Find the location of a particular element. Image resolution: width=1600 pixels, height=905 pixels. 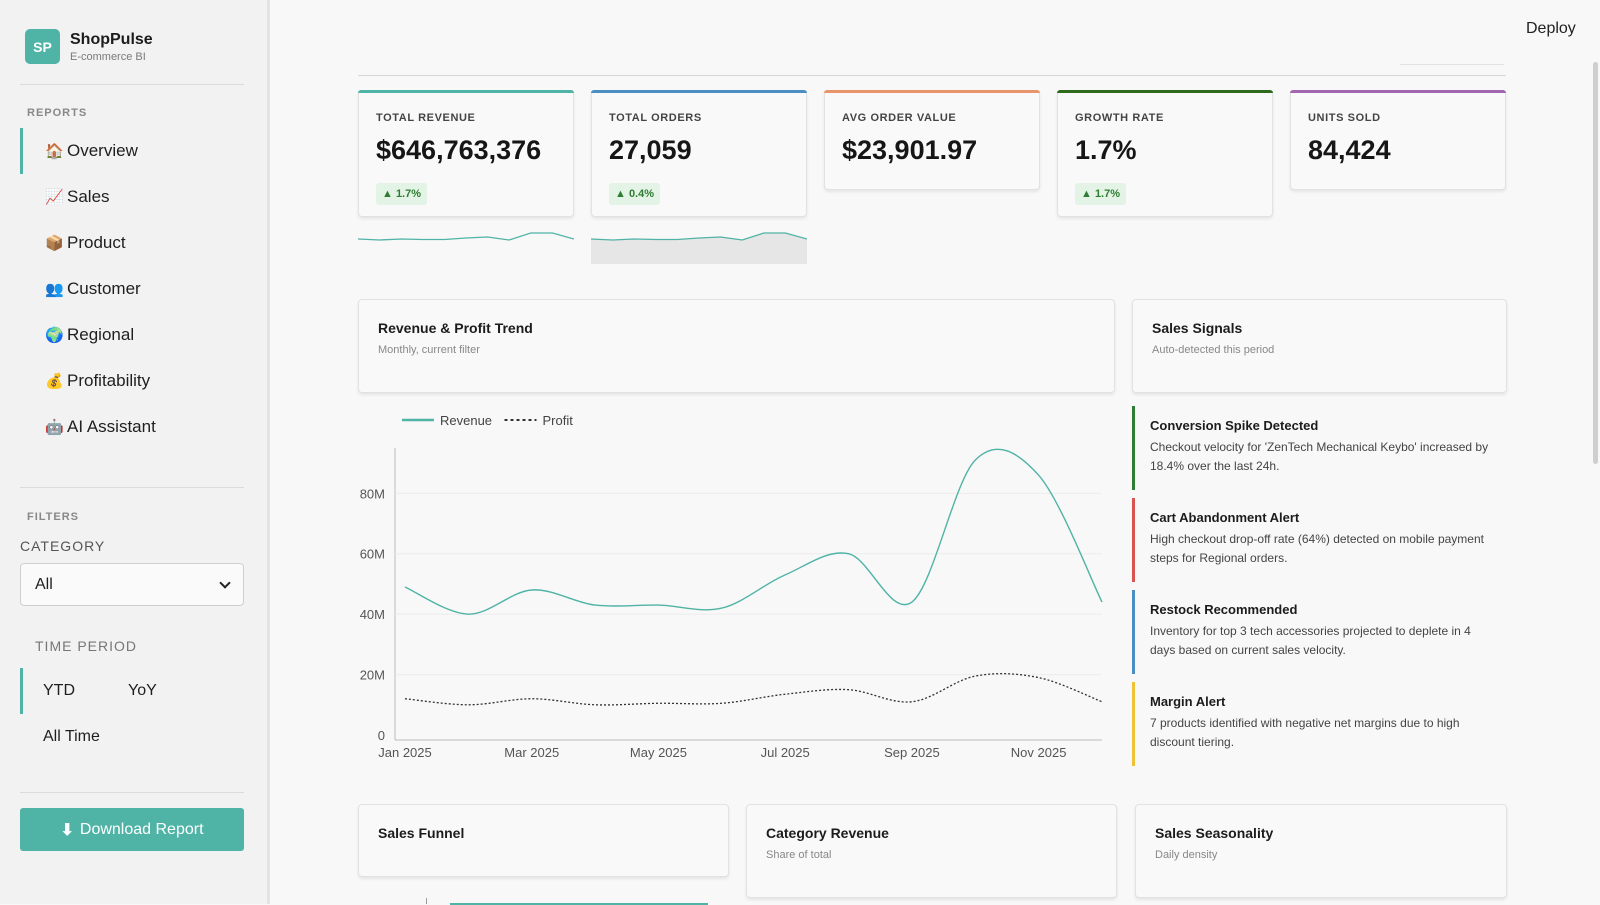

kpi-card-total-revenue: TOTAL REVENUE $646,763,376 ▲ 1.7% is located at coordinates (466, 153).